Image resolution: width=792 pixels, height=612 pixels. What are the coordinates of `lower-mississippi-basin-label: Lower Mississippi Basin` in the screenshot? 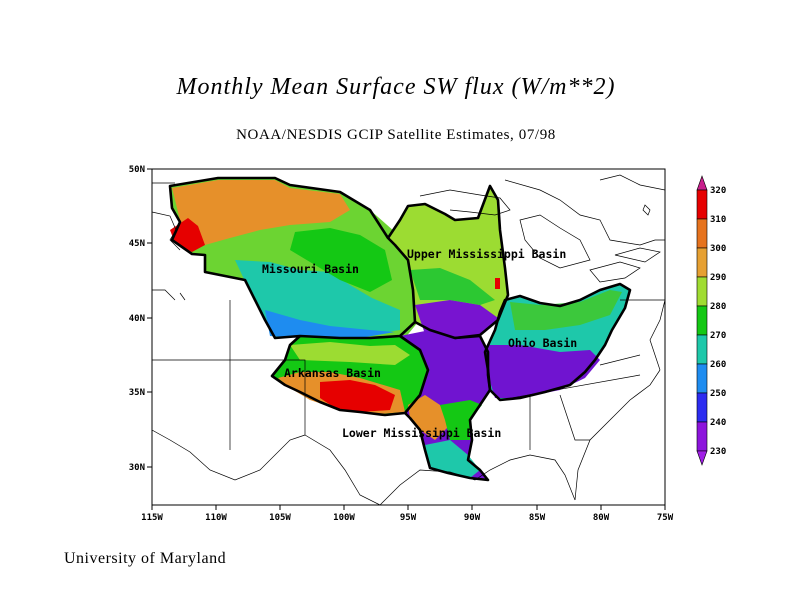 It's located at (421, 433).